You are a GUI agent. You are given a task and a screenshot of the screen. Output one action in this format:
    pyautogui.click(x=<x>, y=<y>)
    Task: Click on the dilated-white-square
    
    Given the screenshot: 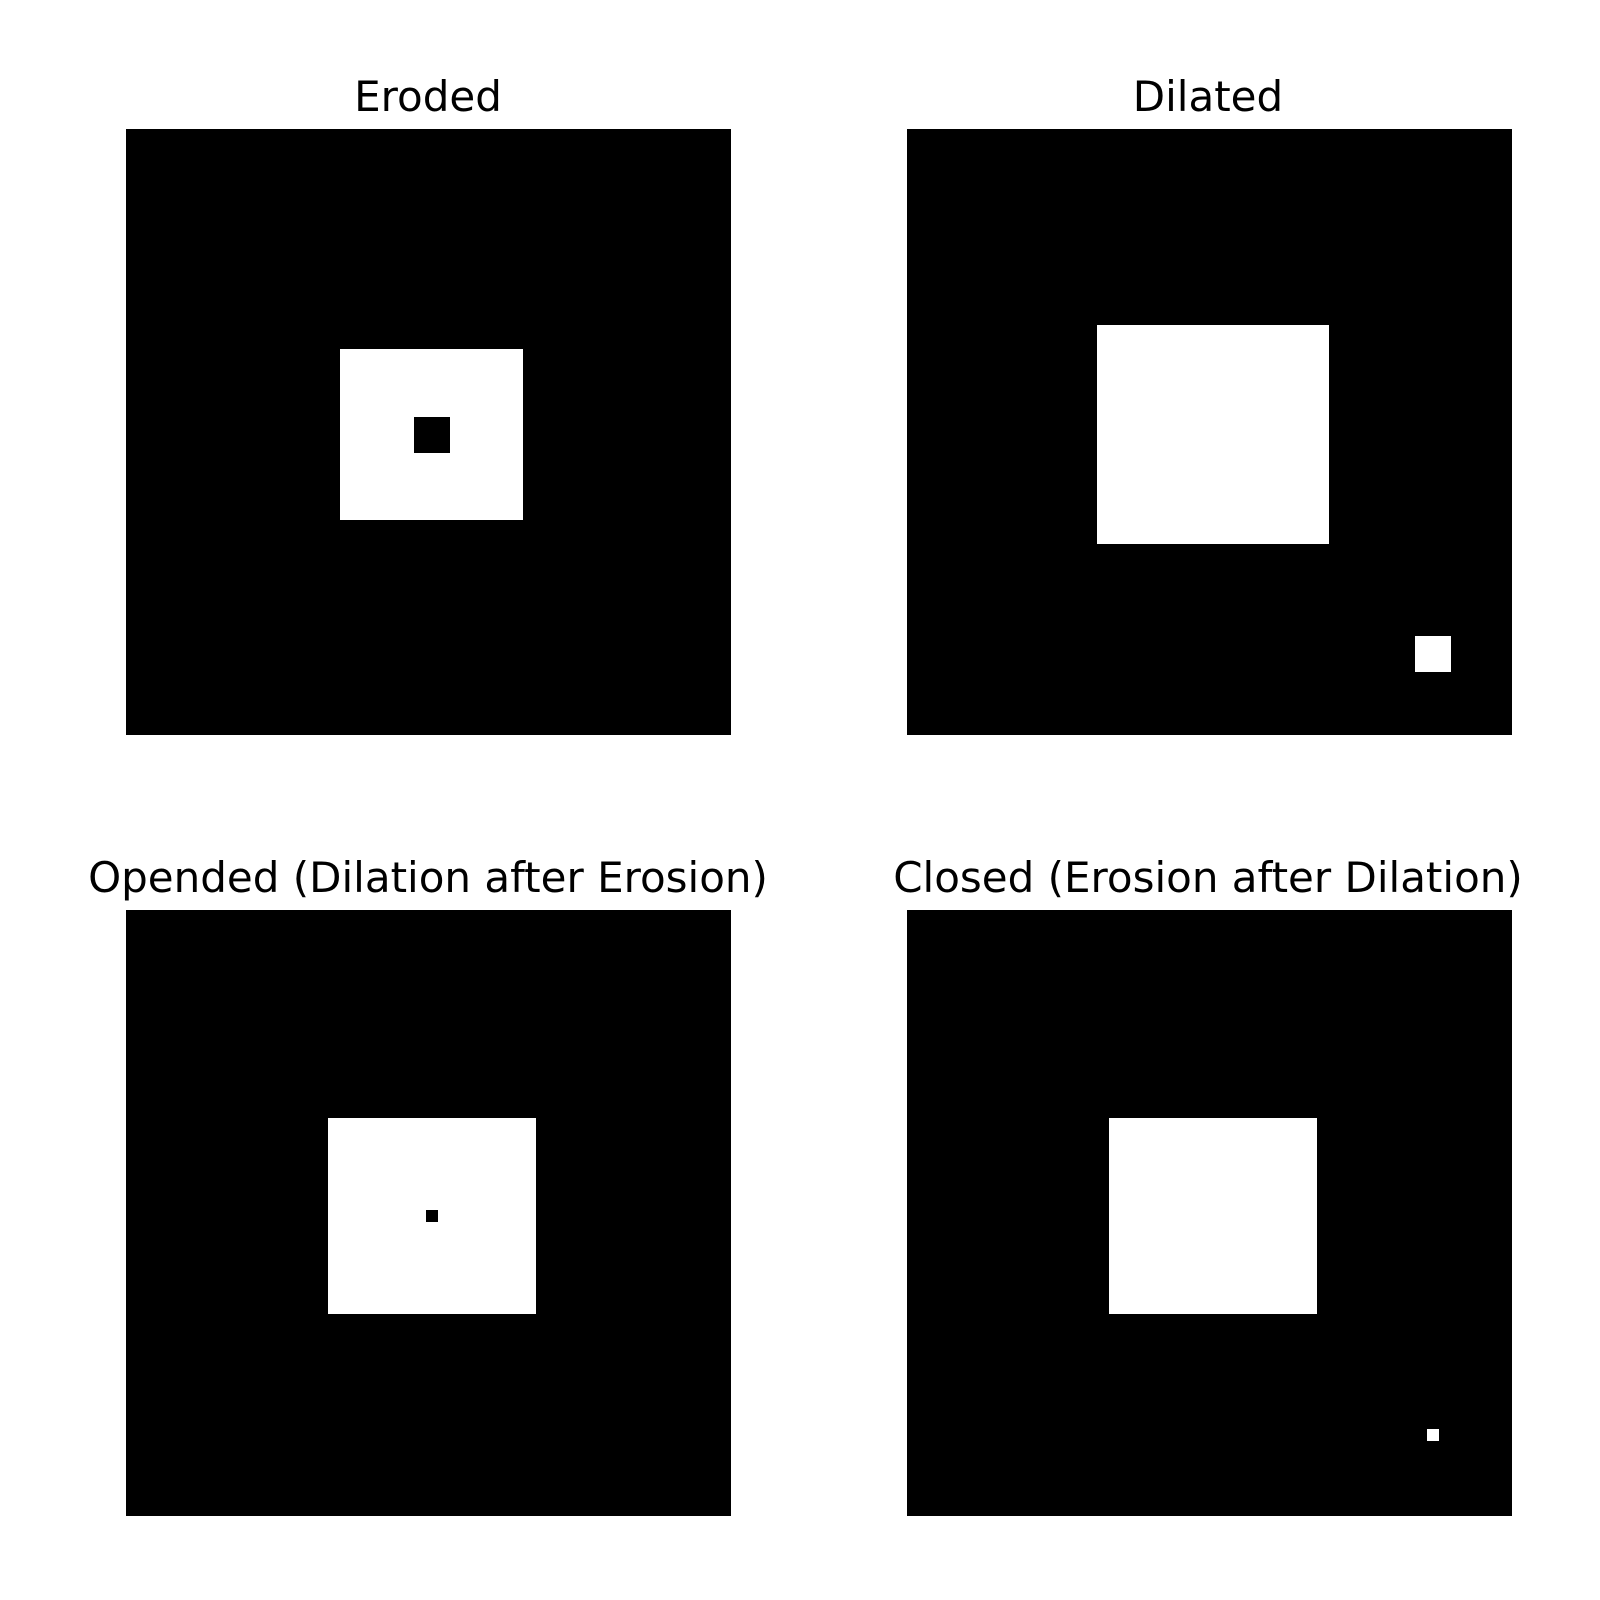 What is the action you would take?
    pyautogui.click(x=1213, y=434)
    